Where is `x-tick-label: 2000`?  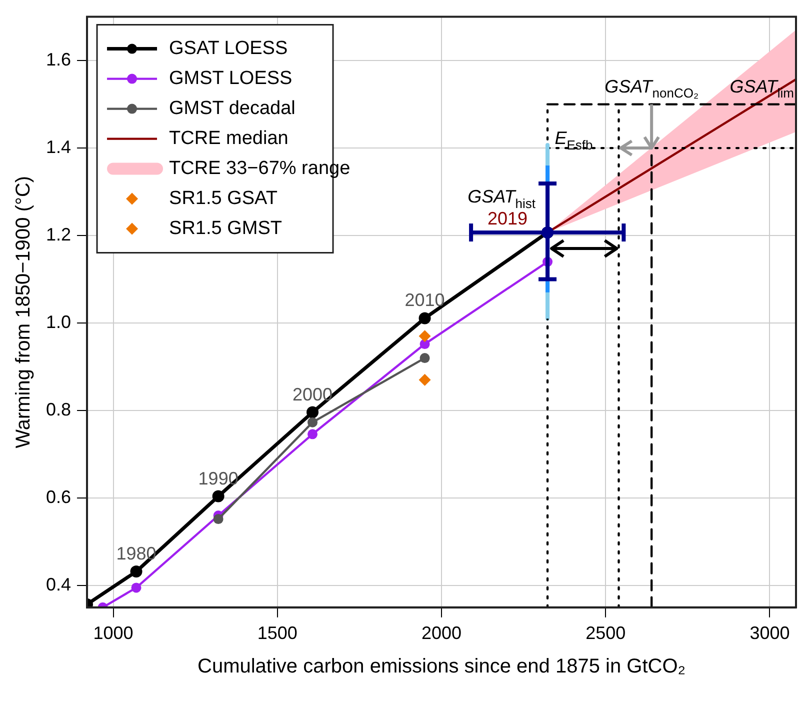
x-tick-label: 2000 is located at coordinates (441, 633).